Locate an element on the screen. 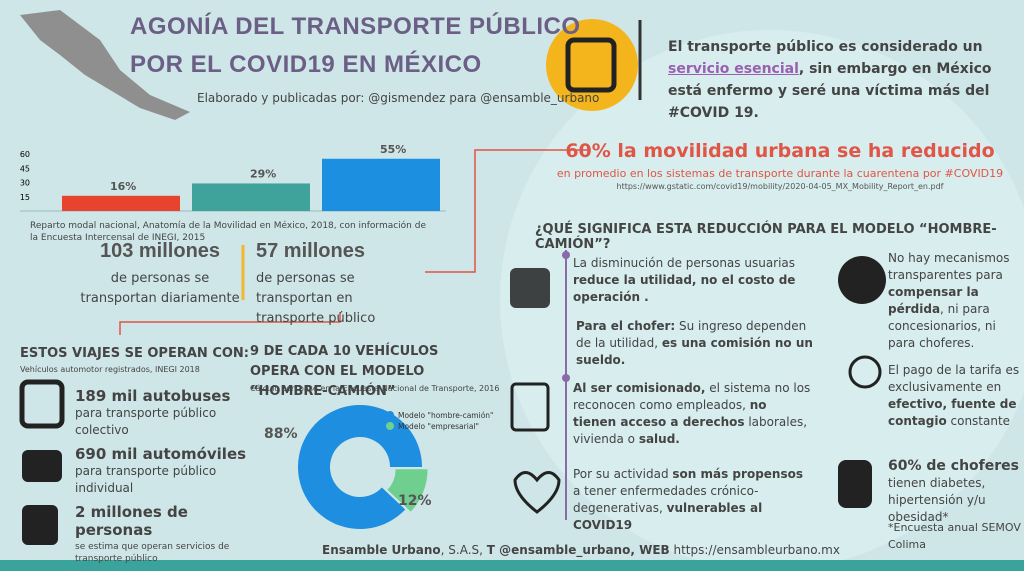  stat-number: 103 millones is located at coordinates (160, 251).